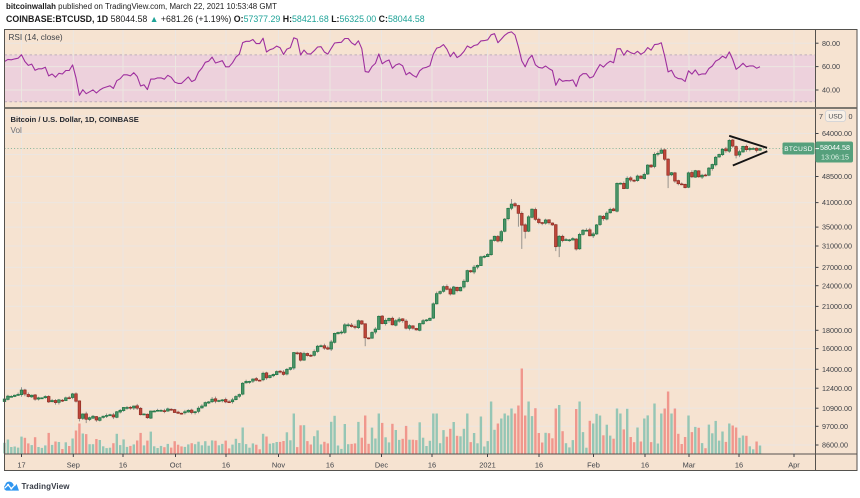 Image resolution: width=860 pixels, height=498 pixels. Describe the element at coordinates (75, 119) in the screenshot. I see `svg-text:Bitcoin / U.S. Dollar, 1D, COI: Bitcoin / U.S. Dollar, 1D, COINBASE` at that location.